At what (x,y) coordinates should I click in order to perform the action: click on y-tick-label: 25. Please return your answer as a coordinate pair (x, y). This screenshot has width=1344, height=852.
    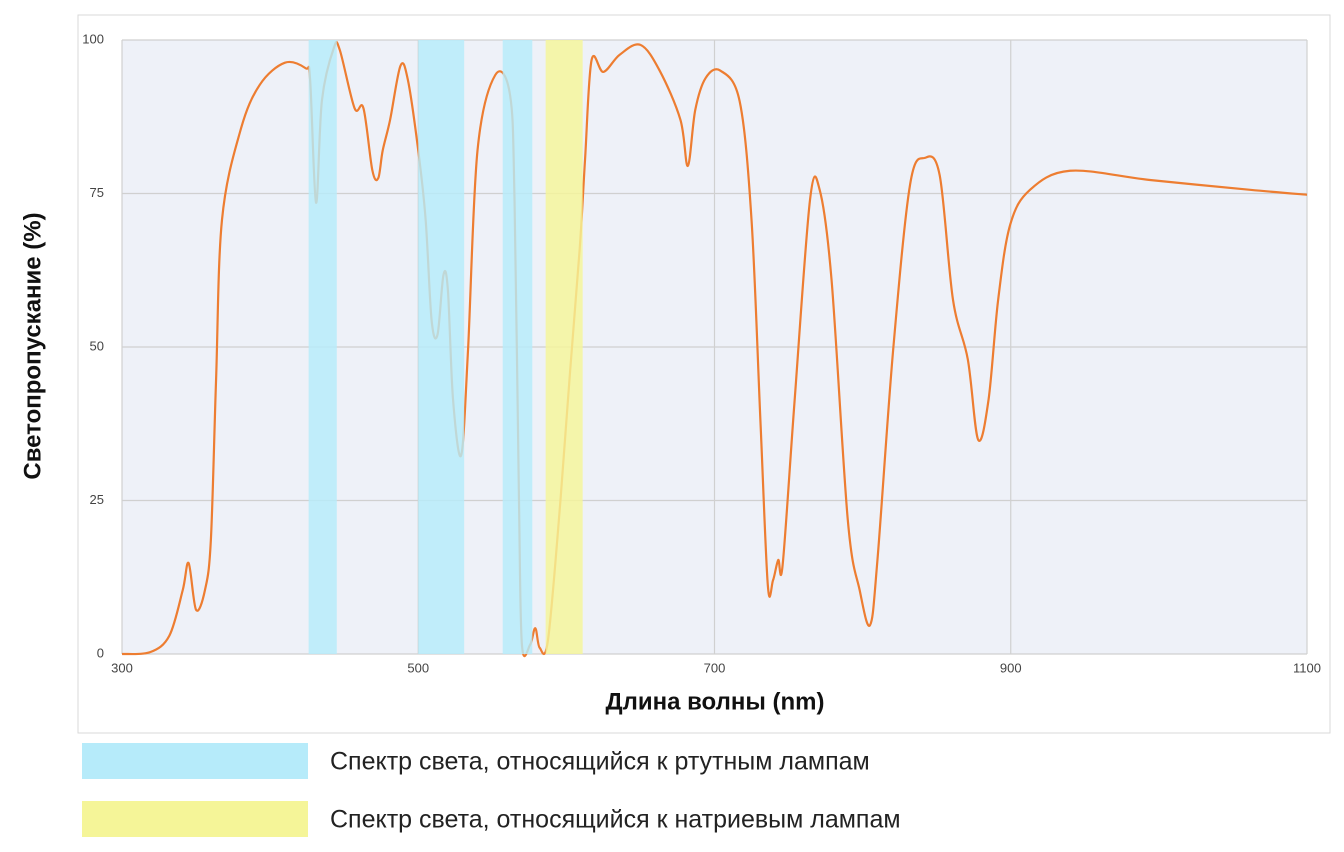
    Looking at the image, I should click on (97, 499).